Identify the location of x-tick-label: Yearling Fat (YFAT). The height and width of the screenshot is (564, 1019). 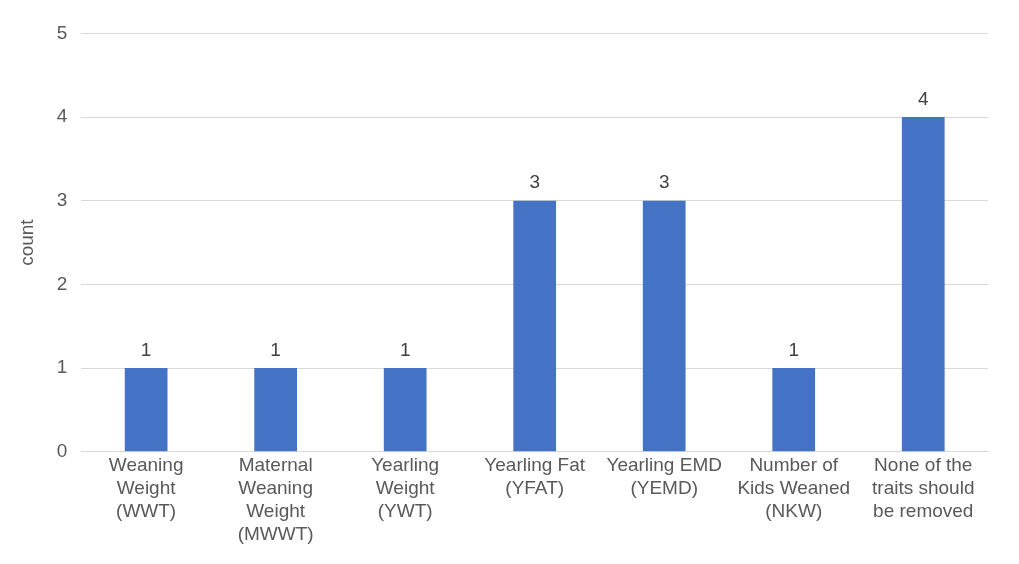
(535, 476).